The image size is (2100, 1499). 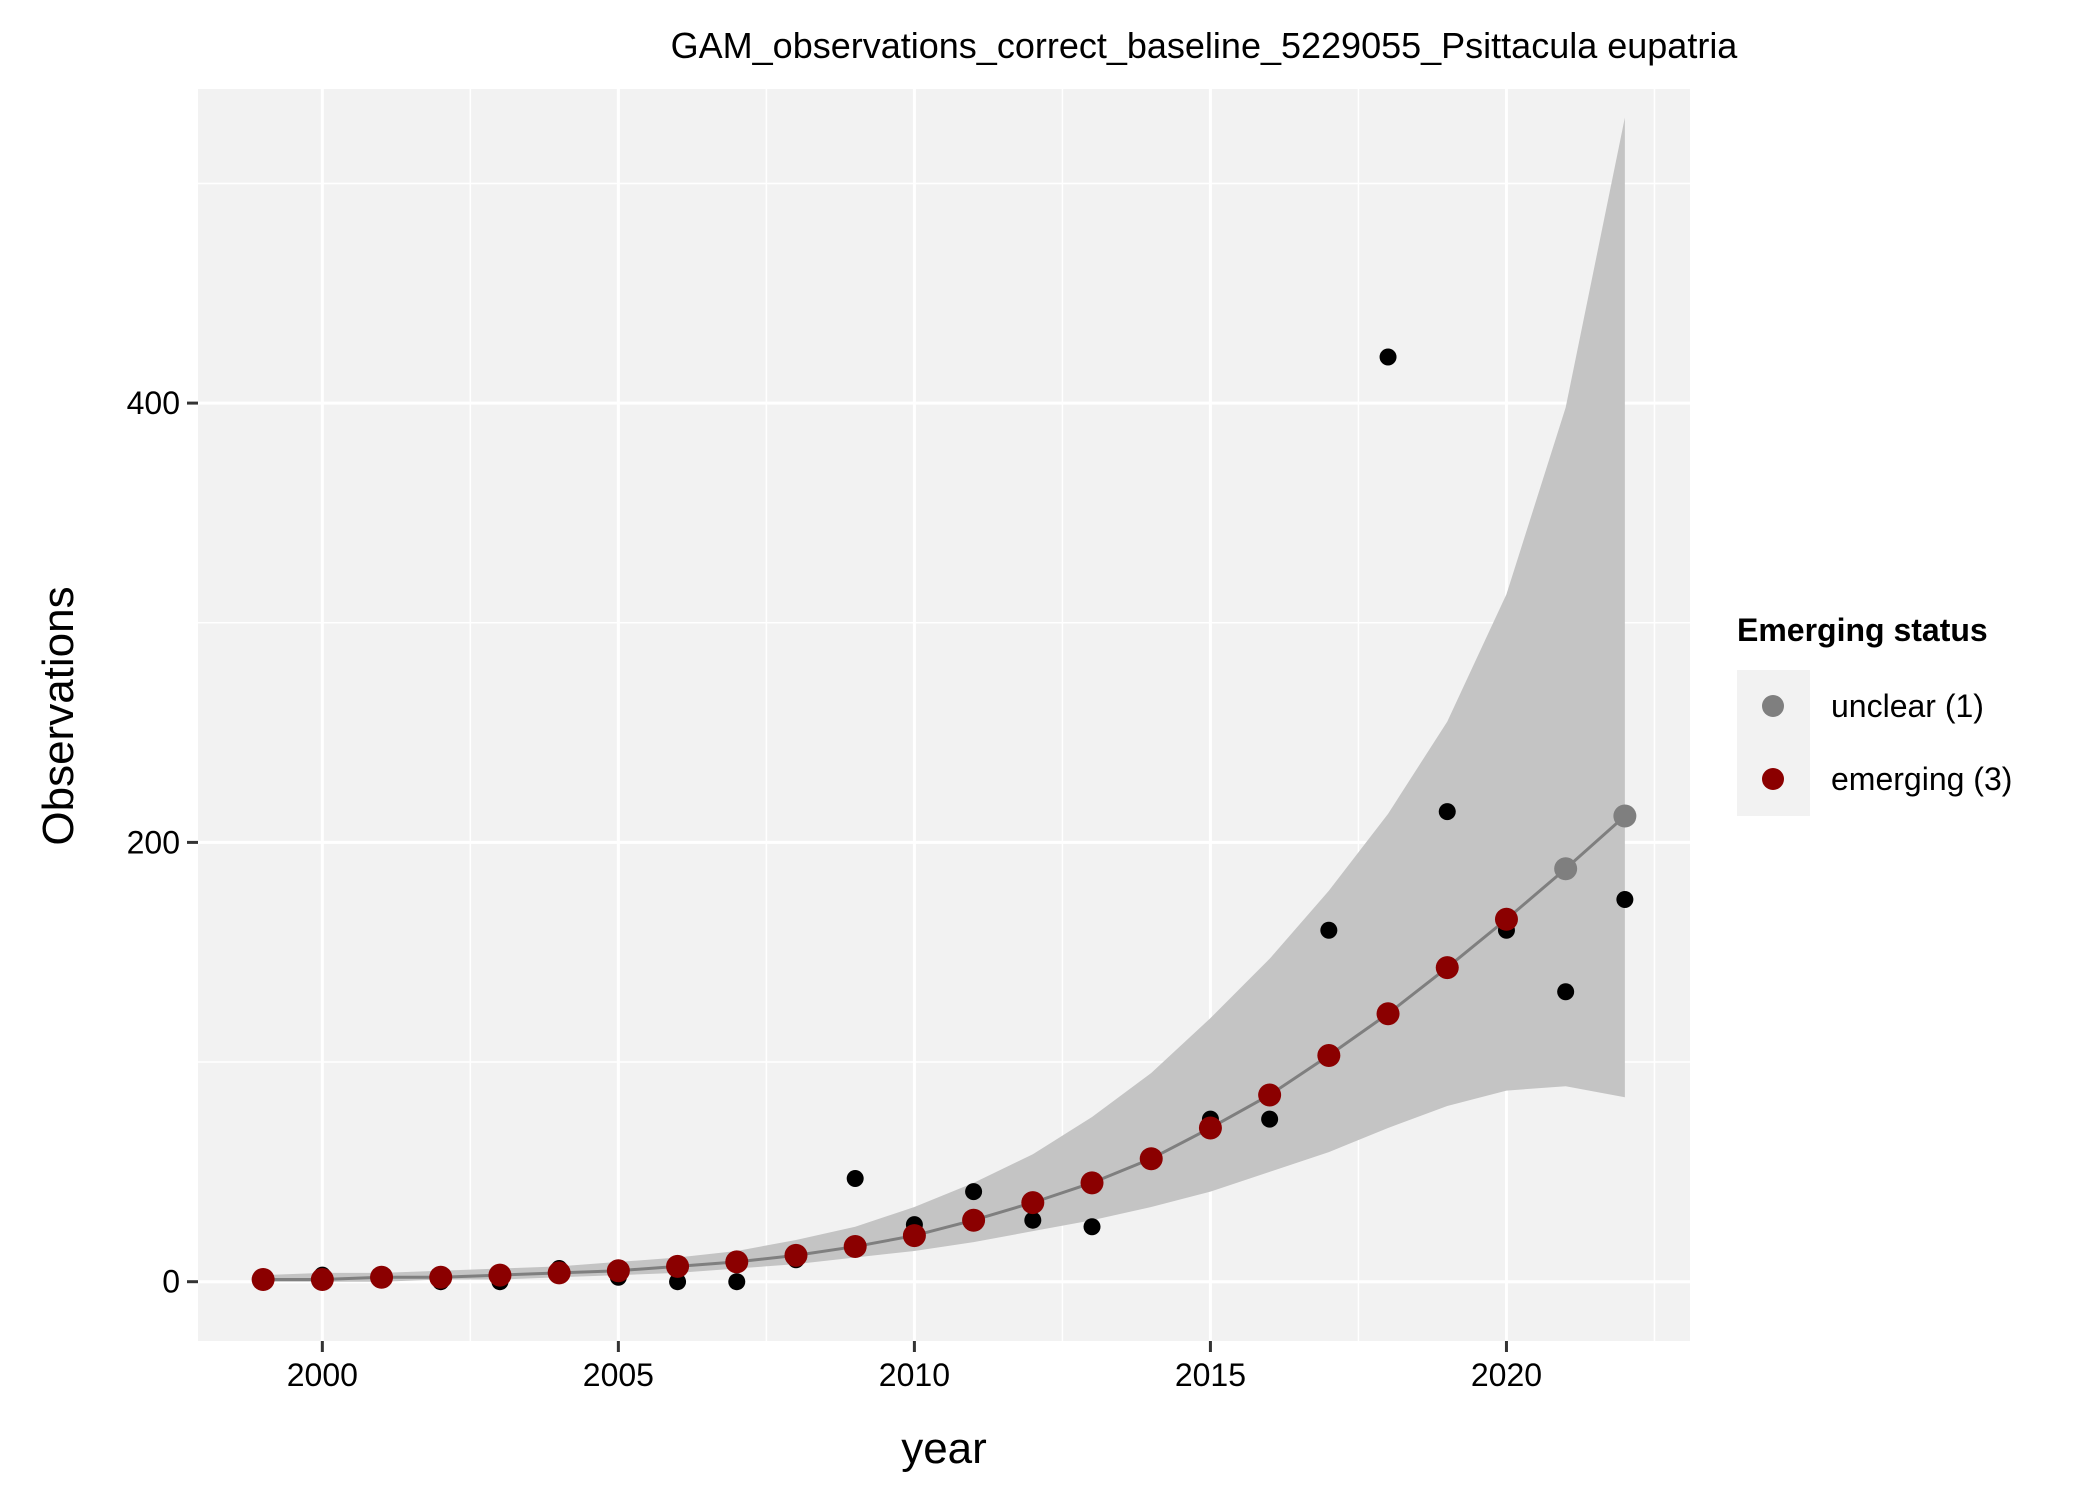 What do you see at coordinates (914, 1375) in the screenshot?
I see `x-tick-label: 2010` at bounding box center [914, 1375].